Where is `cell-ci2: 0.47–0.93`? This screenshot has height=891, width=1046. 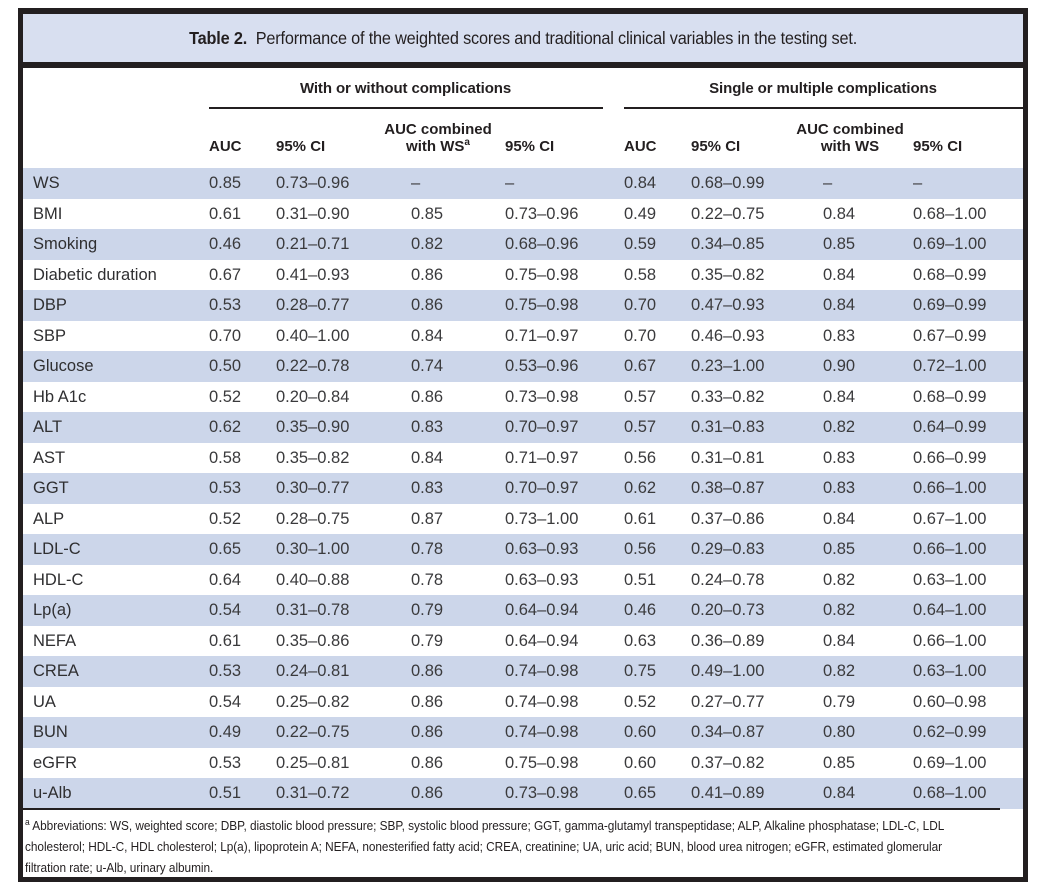 cell-ci2: 0.47–0.93 is located at coordinates (728, 305).